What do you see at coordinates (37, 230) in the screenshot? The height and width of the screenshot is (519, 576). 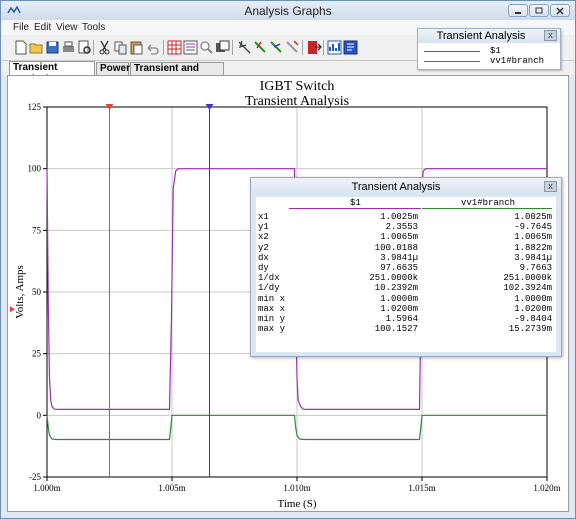 I see `y-tick-label: 75` at bounding box center [37, 230].